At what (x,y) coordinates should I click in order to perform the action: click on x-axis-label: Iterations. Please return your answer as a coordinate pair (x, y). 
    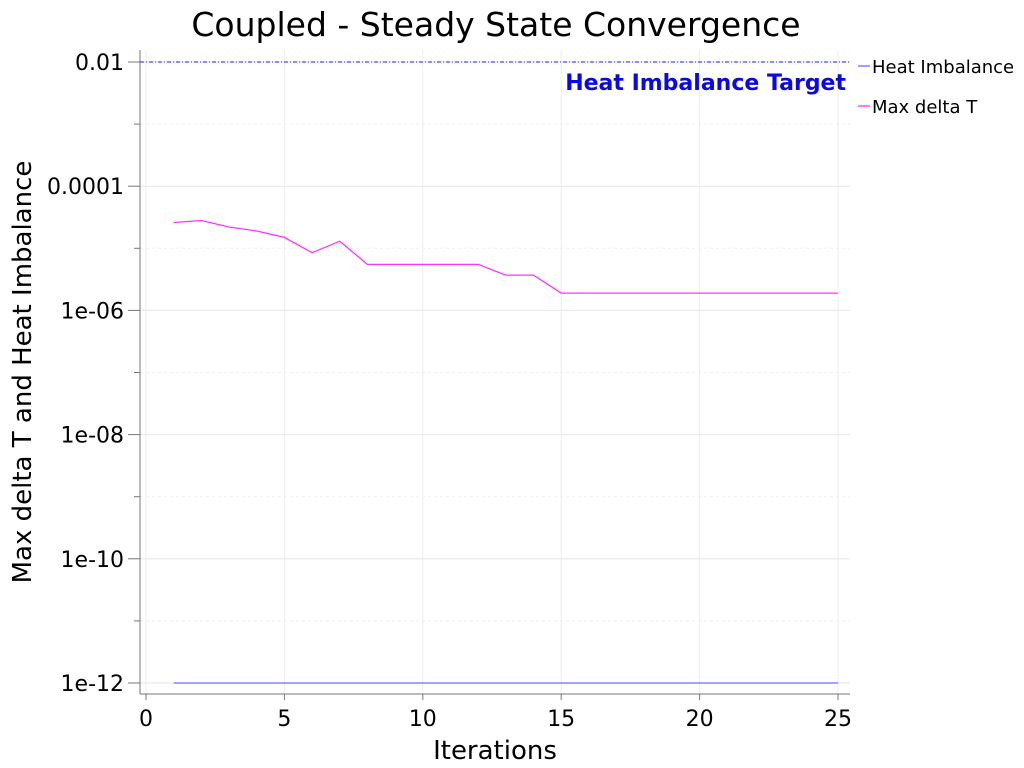
    Looking at the image, I should click on (495, 751).